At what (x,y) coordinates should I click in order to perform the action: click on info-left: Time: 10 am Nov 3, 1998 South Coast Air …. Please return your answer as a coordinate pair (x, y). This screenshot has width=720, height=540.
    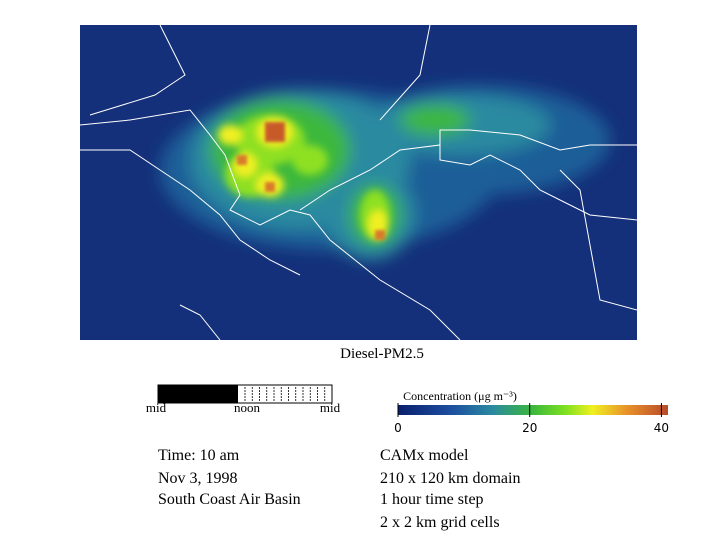
    Looking at the image, I should click on (229, 477).